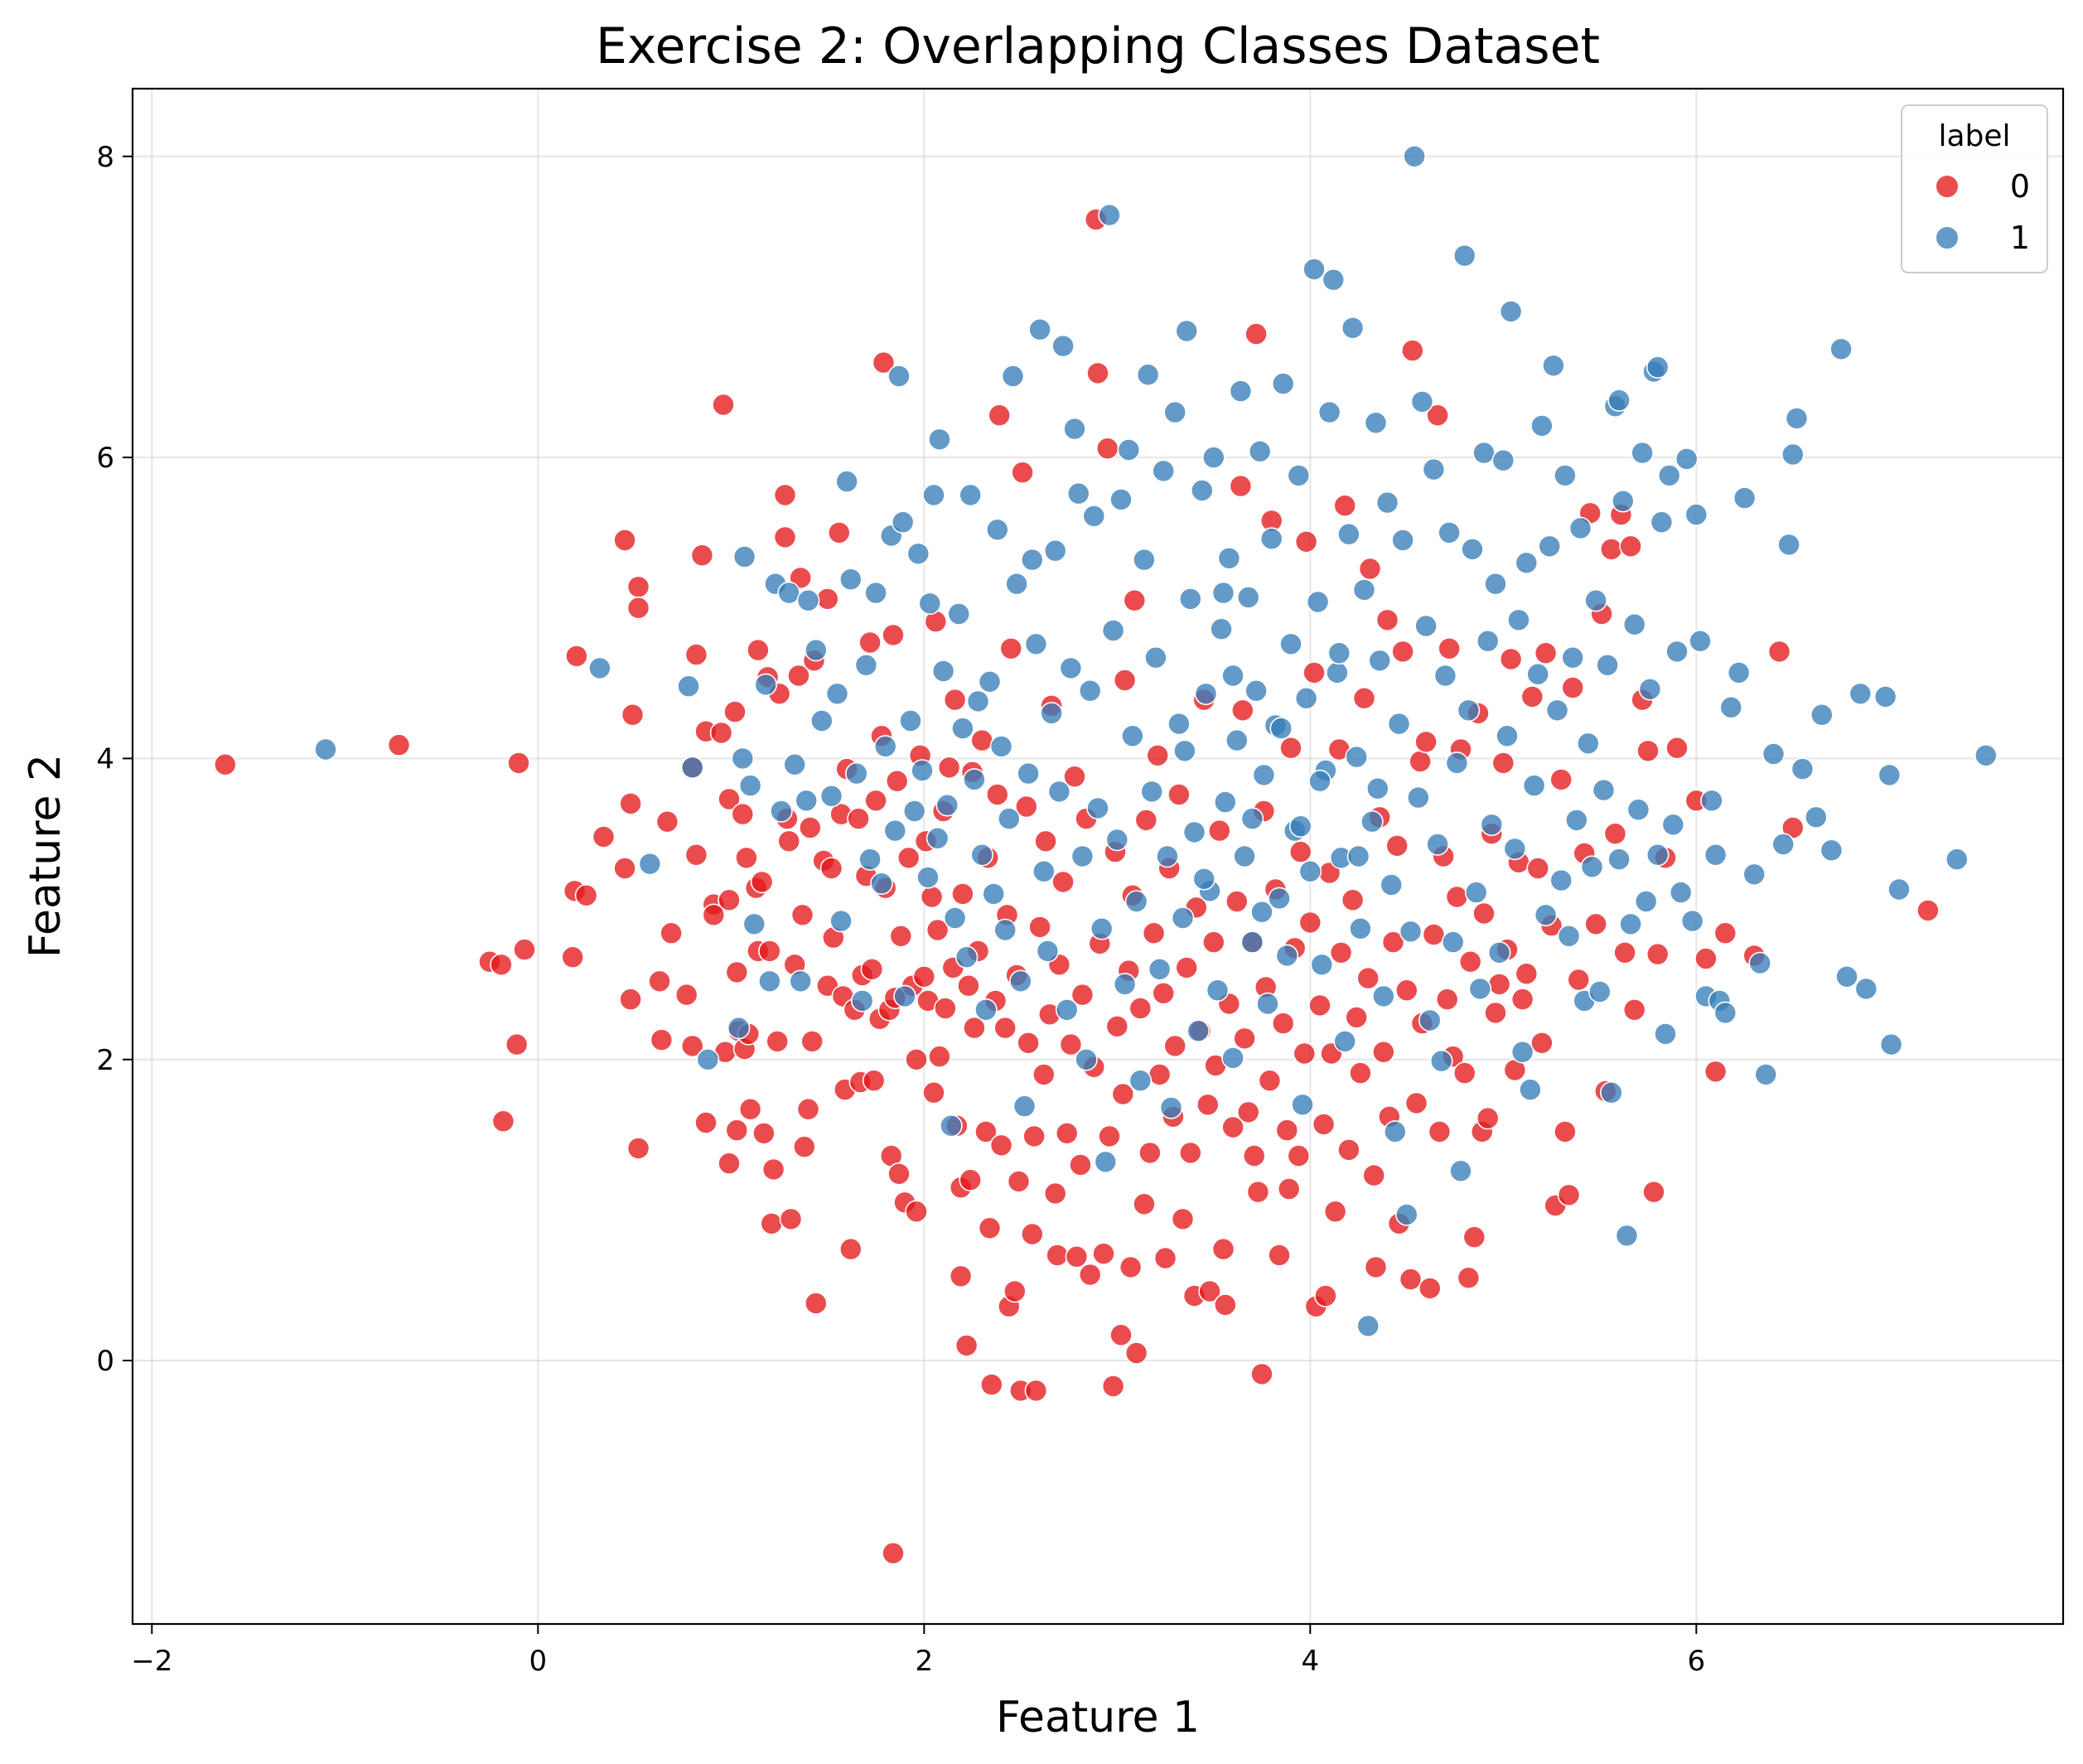  What do you see at coordinates (1098, 1717) in the screenshot?
I see `x-axis-label: Feature 1` at bounding box center [1098, 1717].